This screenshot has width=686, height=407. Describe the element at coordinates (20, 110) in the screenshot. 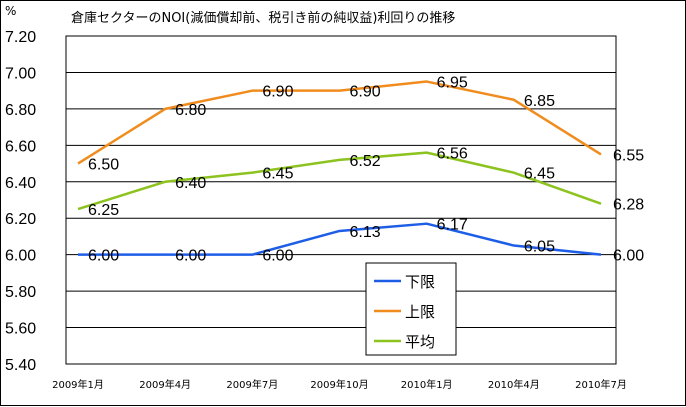

I see `y-tick-label: 6.80` at that location.